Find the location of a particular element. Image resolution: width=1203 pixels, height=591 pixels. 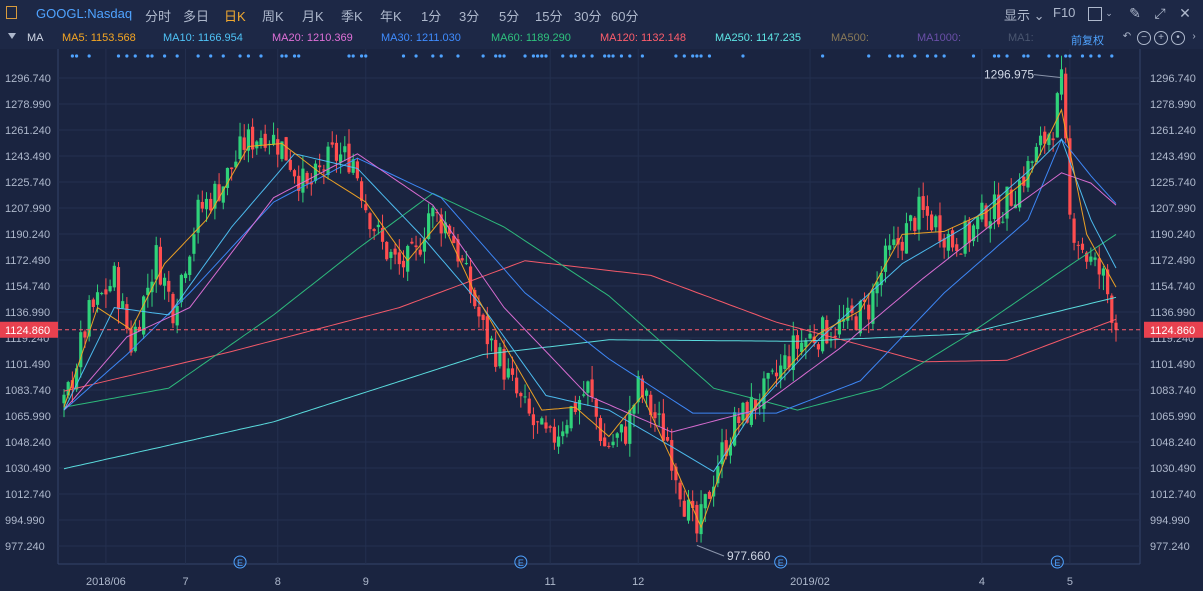

x-tick-label: 2018/06 is located at coordinates (106, 582).